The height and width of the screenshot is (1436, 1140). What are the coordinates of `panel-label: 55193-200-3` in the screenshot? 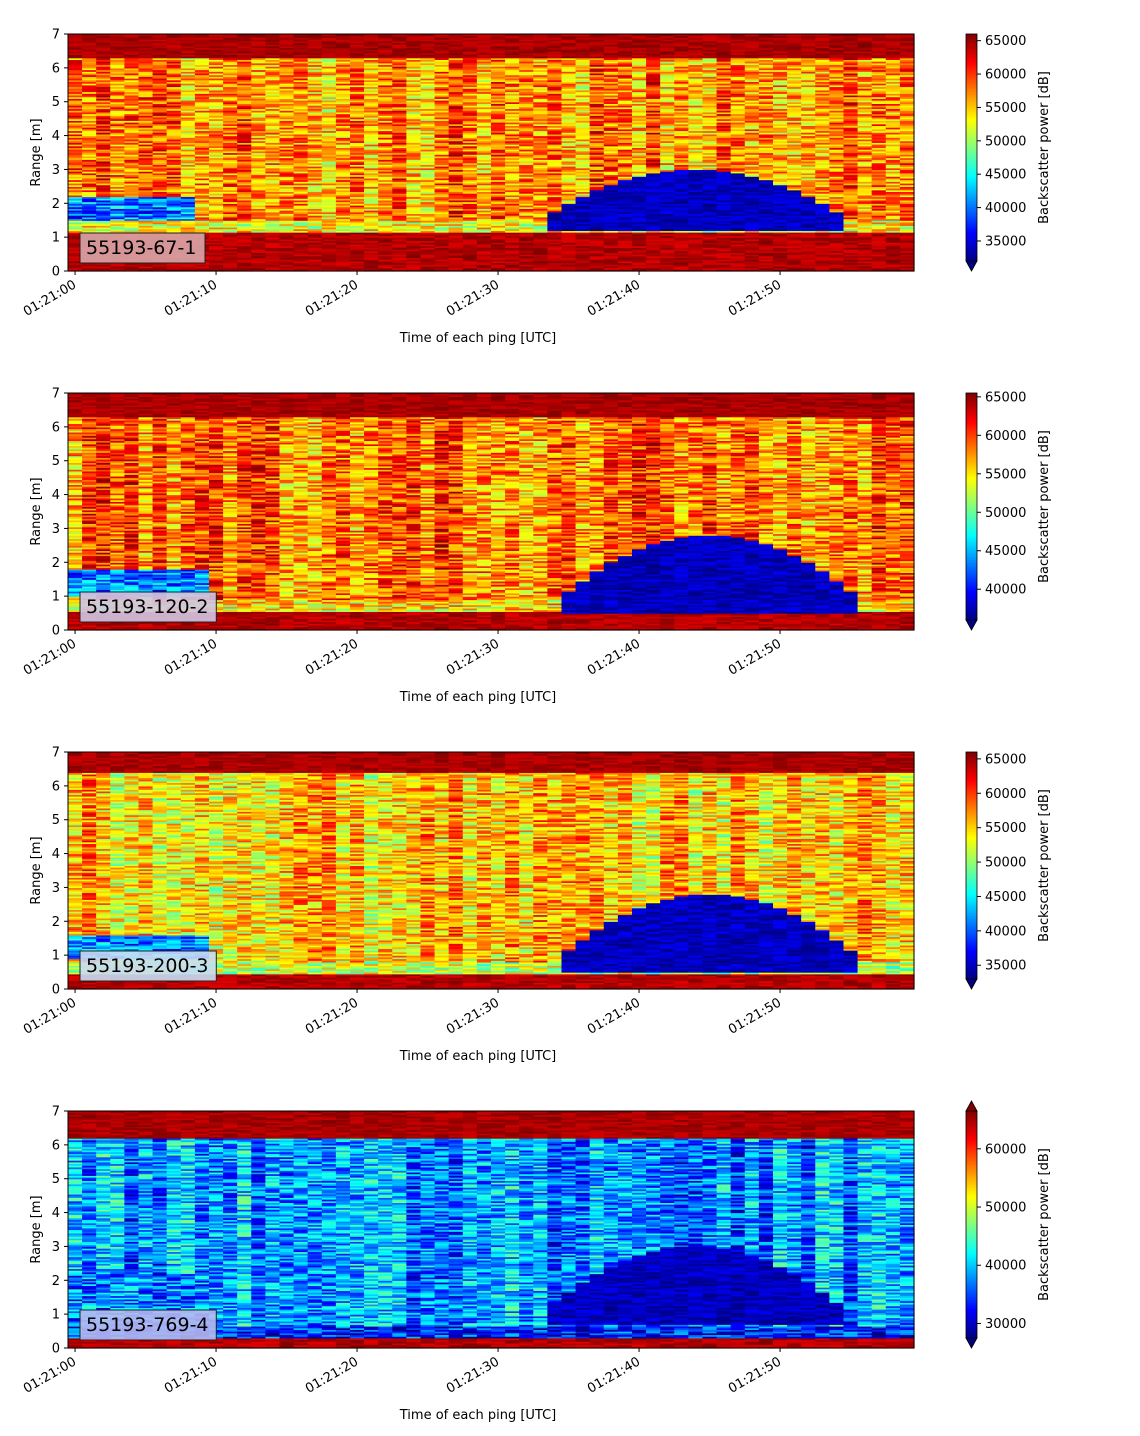 It's located at (148, 966).